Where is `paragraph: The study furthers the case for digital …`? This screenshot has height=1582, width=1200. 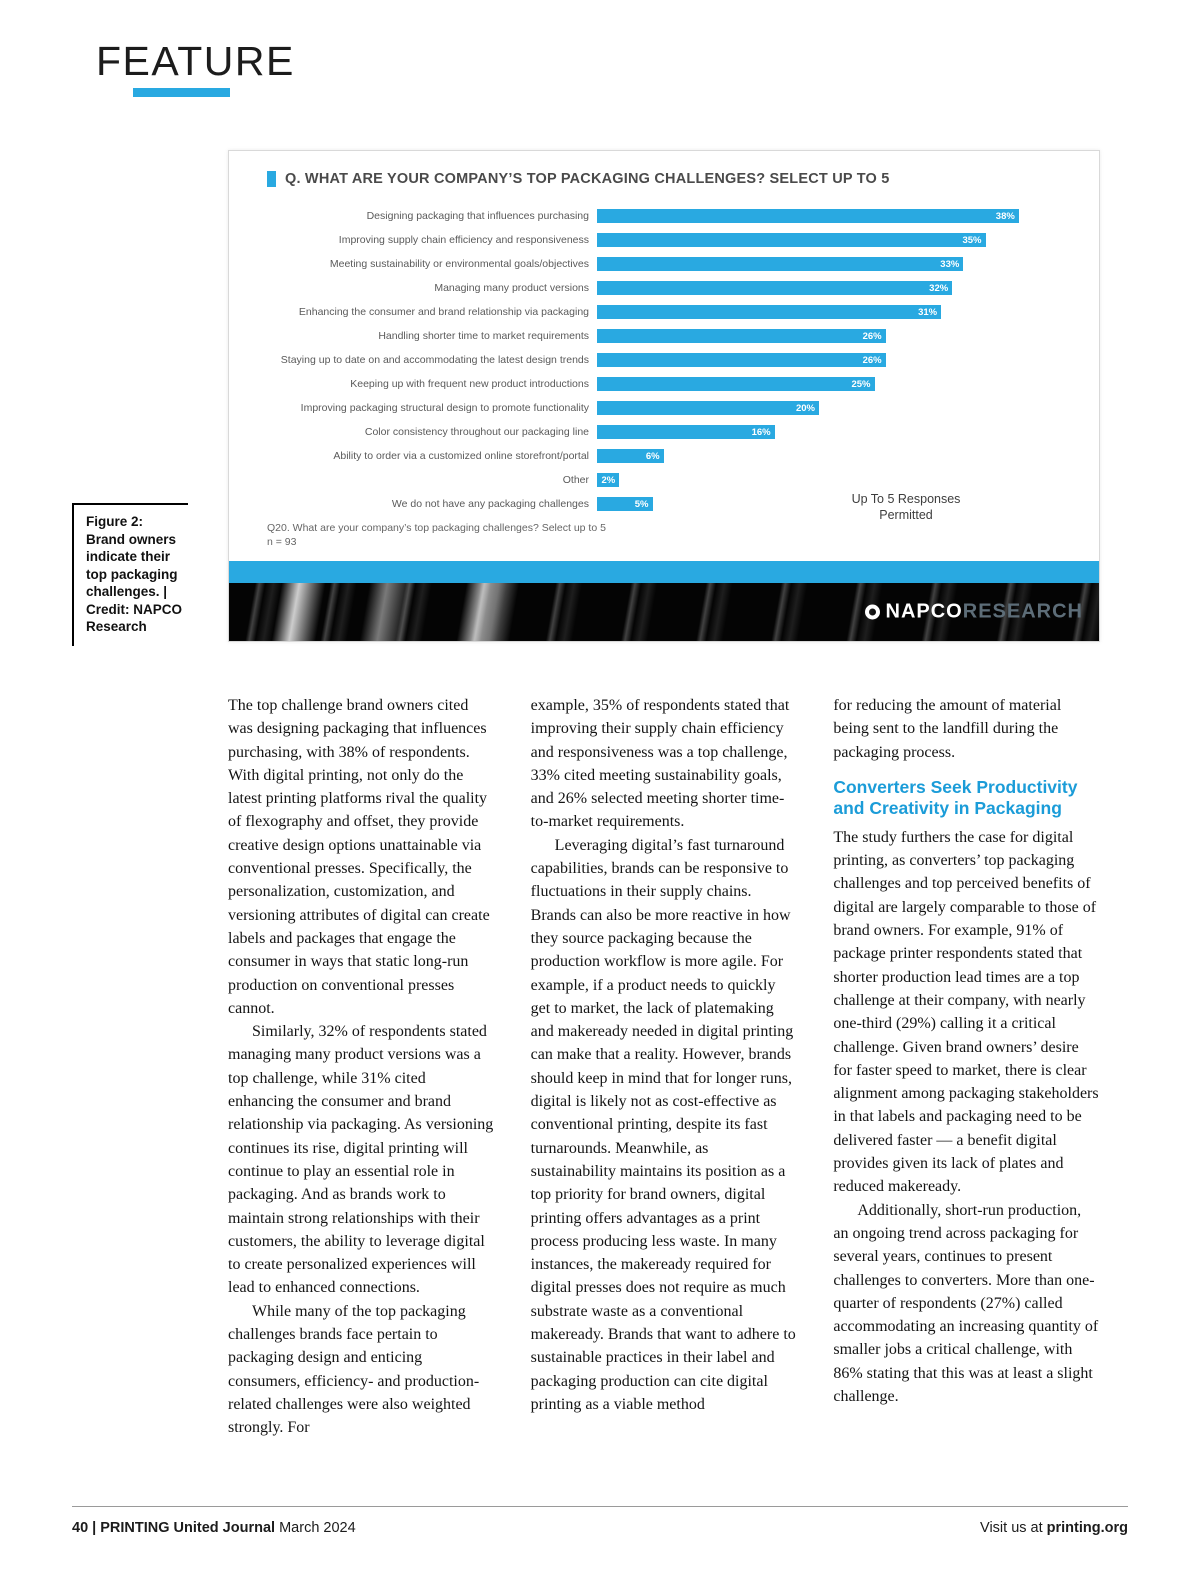 paragraph: The study furthers the case for digital … is located at coordinates (966, 1012).